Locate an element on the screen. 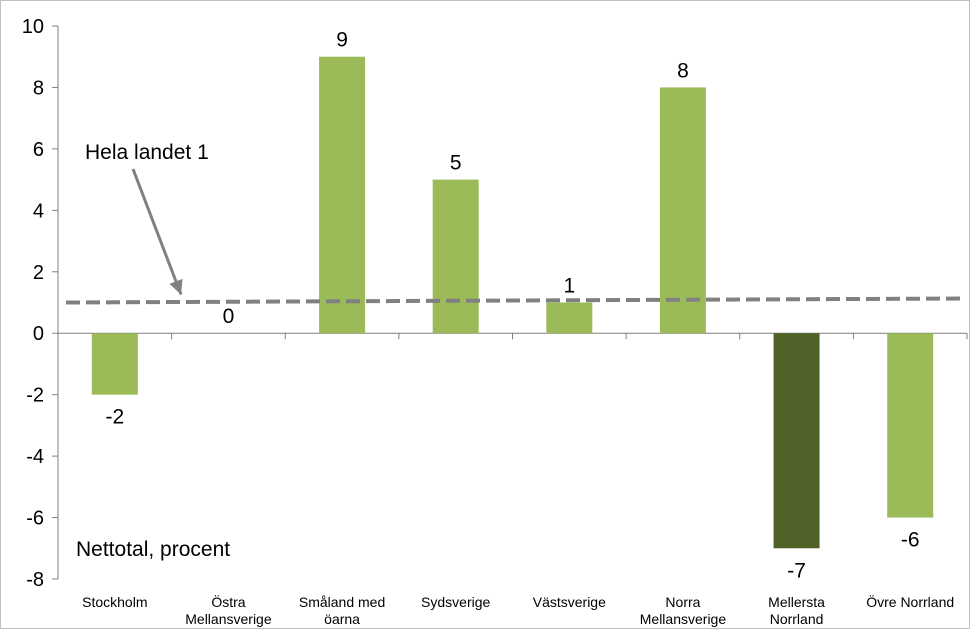 This screenshot has height=629, width=970. x-tick-label: Norrland is located at coordinates (797, 619).